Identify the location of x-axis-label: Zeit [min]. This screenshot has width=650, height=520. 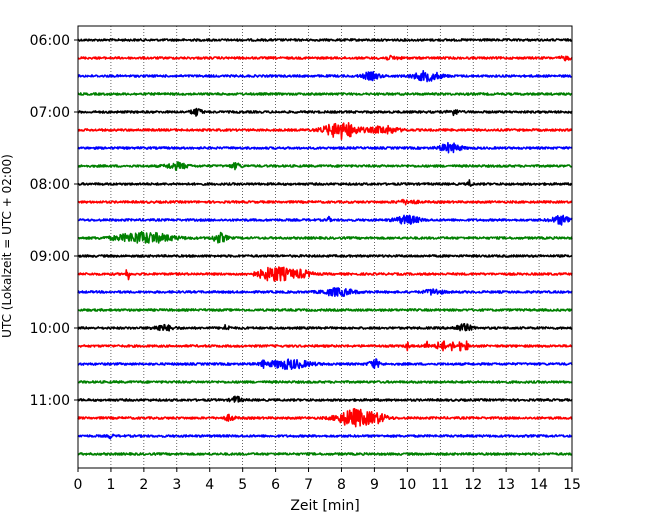
(324, 506).